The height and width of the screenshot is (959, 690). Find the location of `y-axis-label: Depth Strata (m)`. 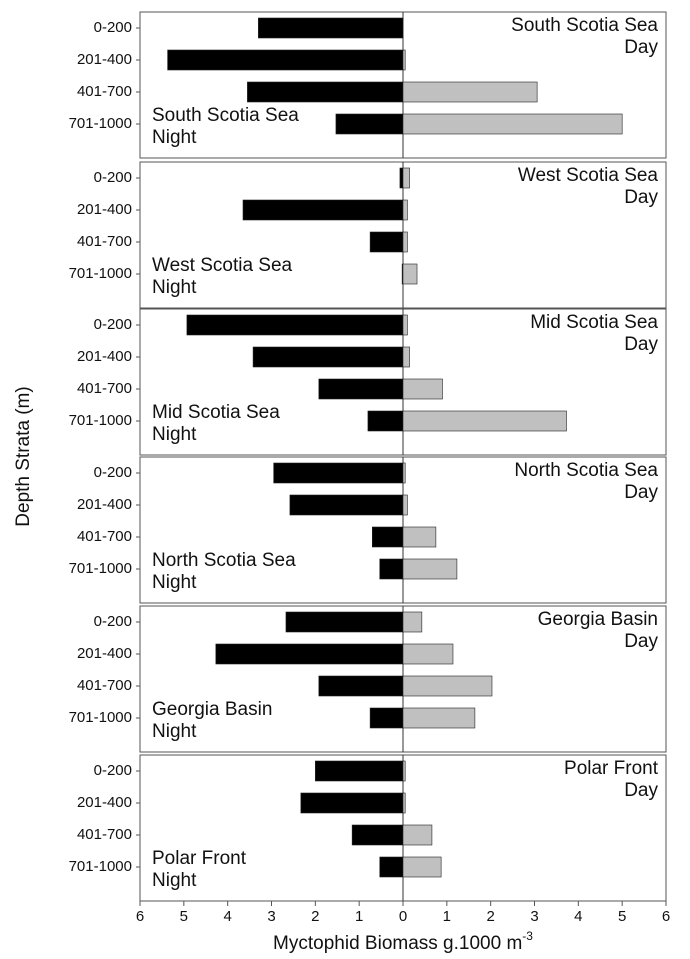

y-axis-label: Depth Strata (m) is located at coordinates (23, 456).